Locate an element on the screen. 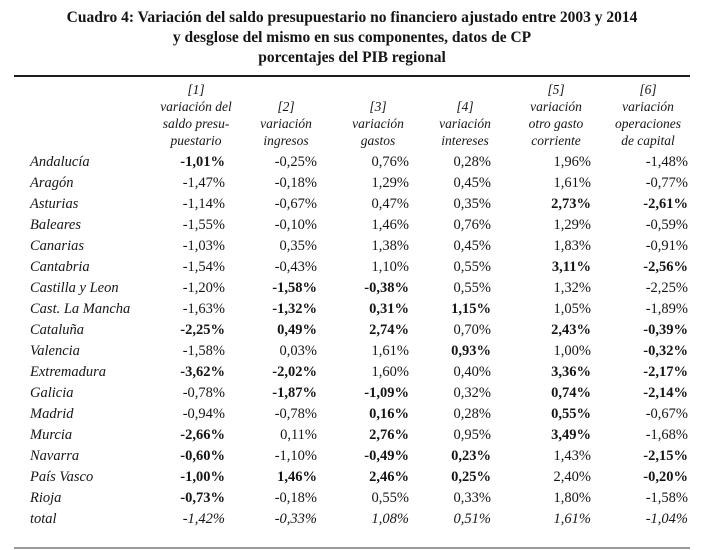  value-cell: -0,78% is located at coordinates (203, 393).